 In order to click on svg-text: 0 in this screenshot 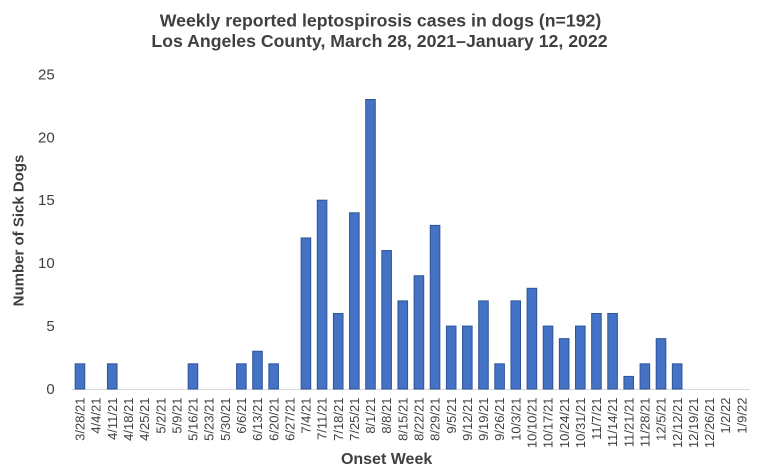, I will do `click(50, 389)`.